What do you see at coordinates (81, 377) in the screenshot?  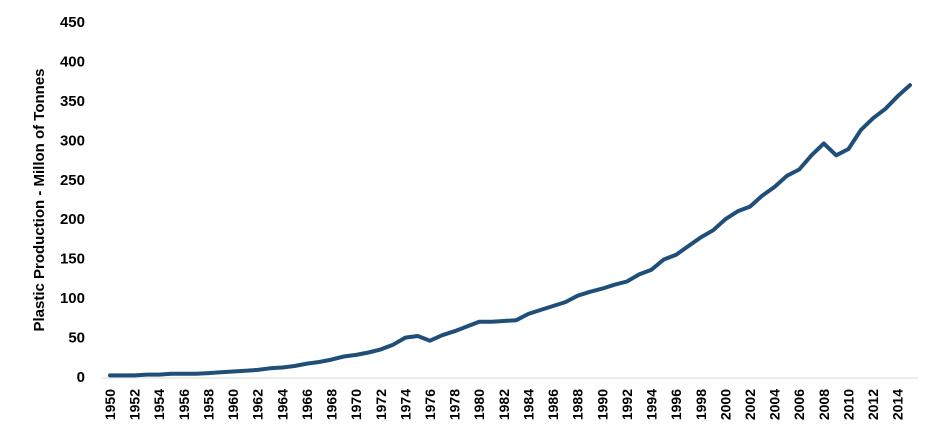 I see `y-tick-label: 0` at bounding box center [81, 377].